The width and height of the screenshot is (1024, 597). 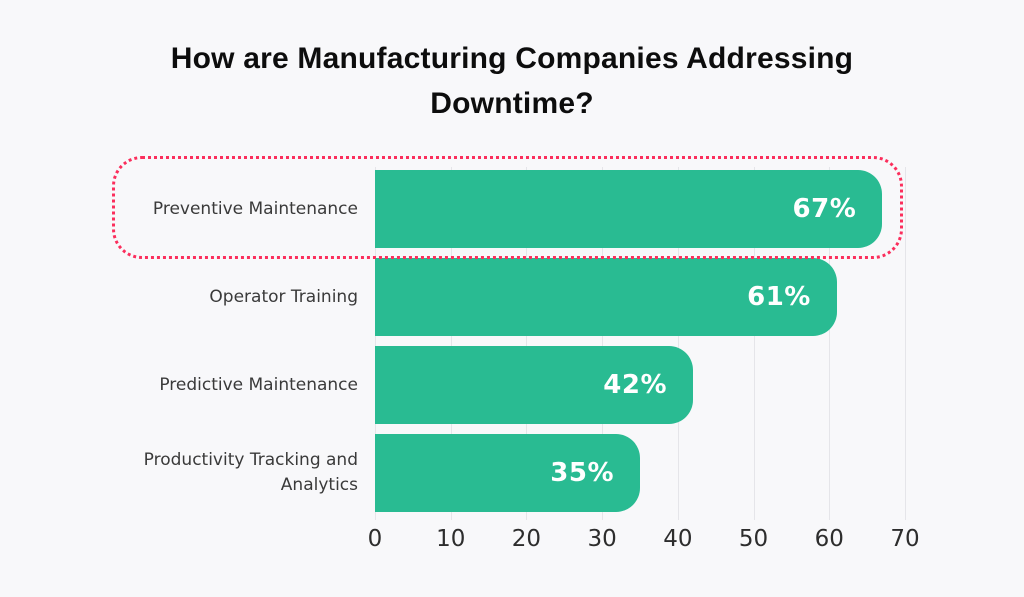 What do you see at coordinates (258, 384) in the screenshot?
I see `category-label: Predictive Maintenance` at bounding box center [258, 384].